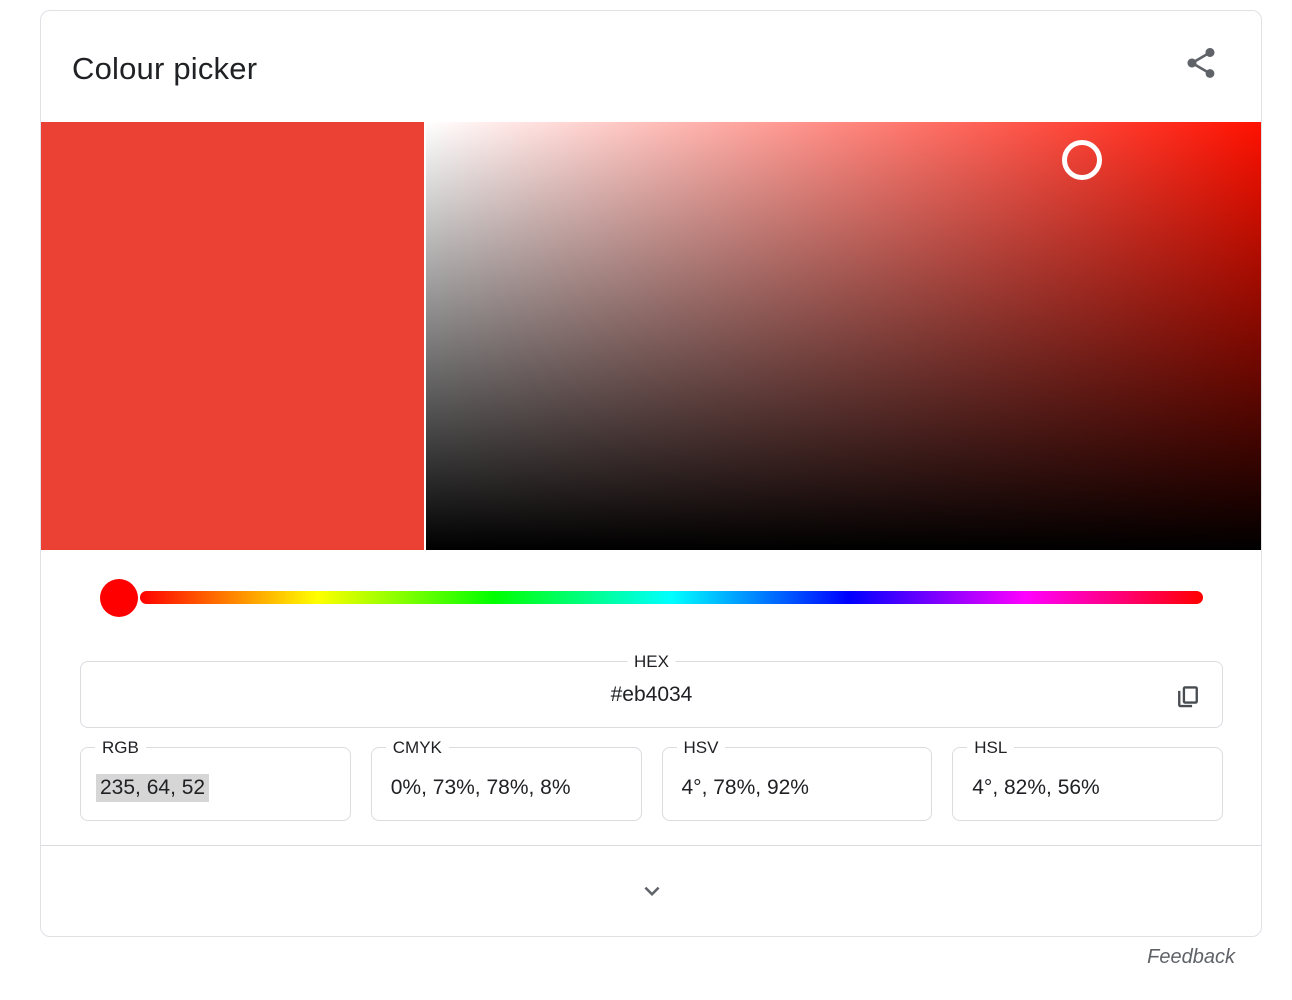  I want to click on share-button, so click(1201, 63).